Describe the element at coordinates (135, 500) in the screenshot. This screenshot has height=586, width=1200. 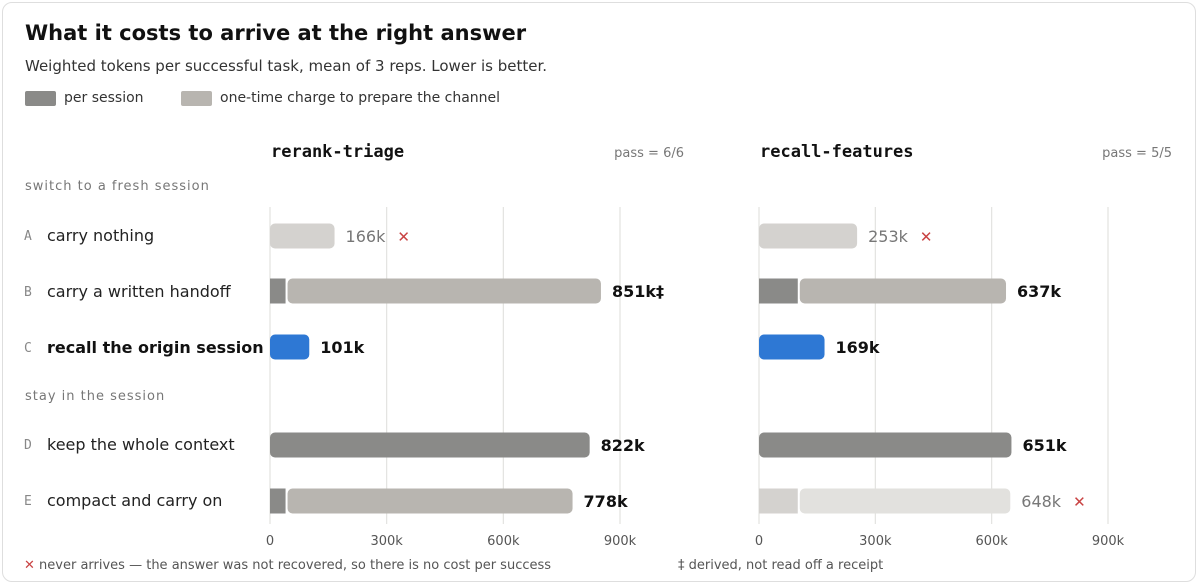
I see `row-label-compact-carry: compact and carry on` at that location.